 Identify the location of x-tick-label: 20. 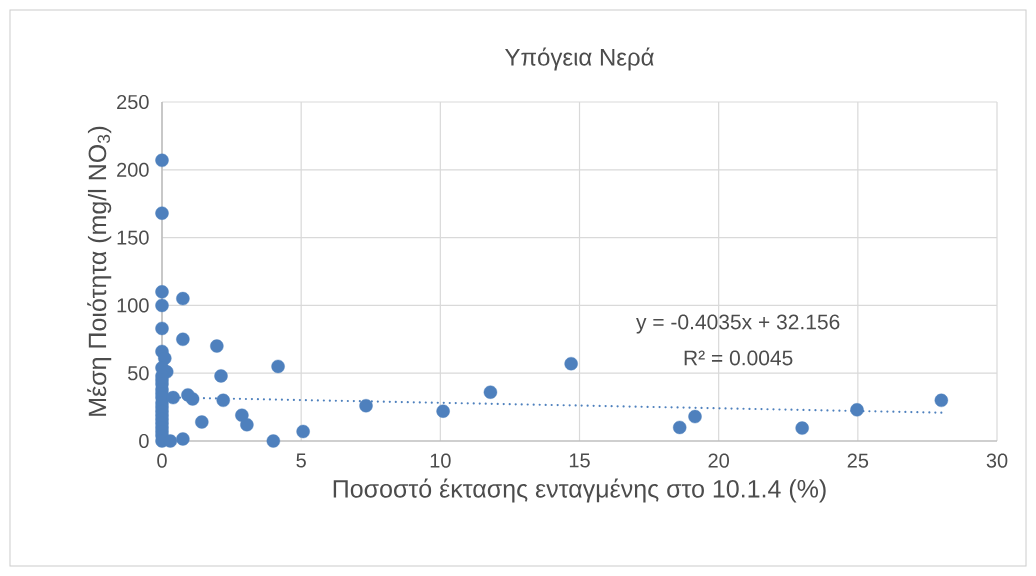
(718, 460).